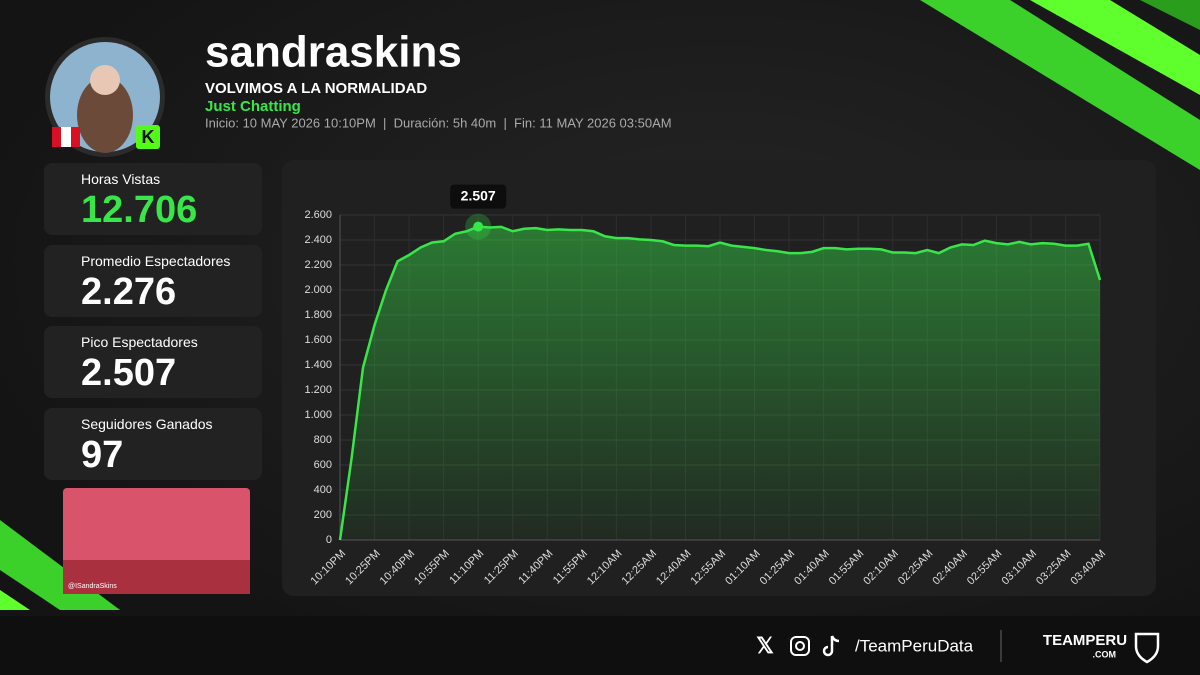 The image size is (1200, 675). I want to click on category: Just Chatting, so click(253, 106).